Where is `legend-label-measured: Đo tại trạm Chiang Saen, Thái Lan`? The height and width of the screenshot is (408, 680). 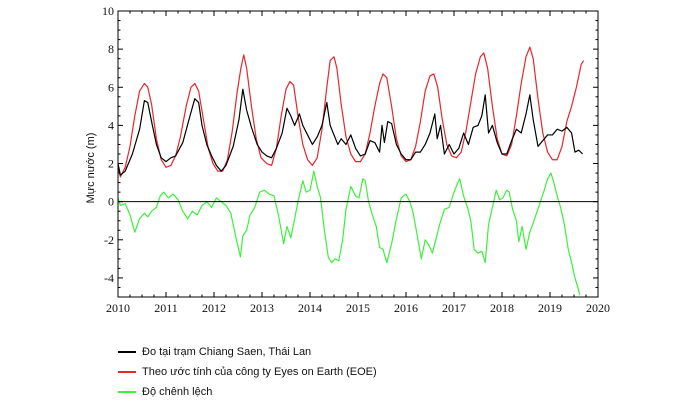
legend-label-measured: Đo tại trạm Chiang Saen, Thái Lan is located at coordinates (227, 352).